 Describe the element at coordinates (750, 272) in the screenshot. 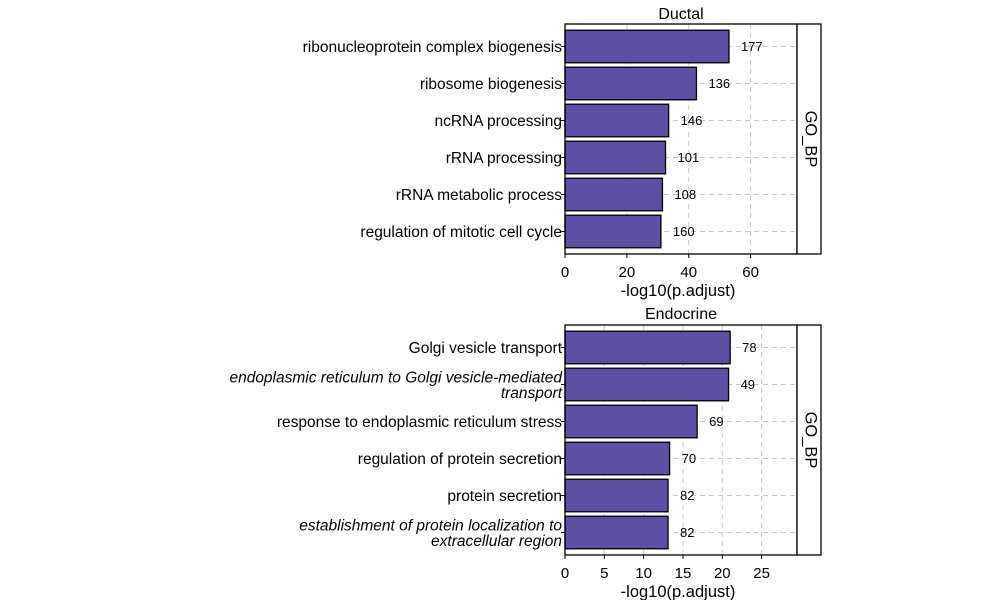

I see `x-tick-label: 60` at that location.